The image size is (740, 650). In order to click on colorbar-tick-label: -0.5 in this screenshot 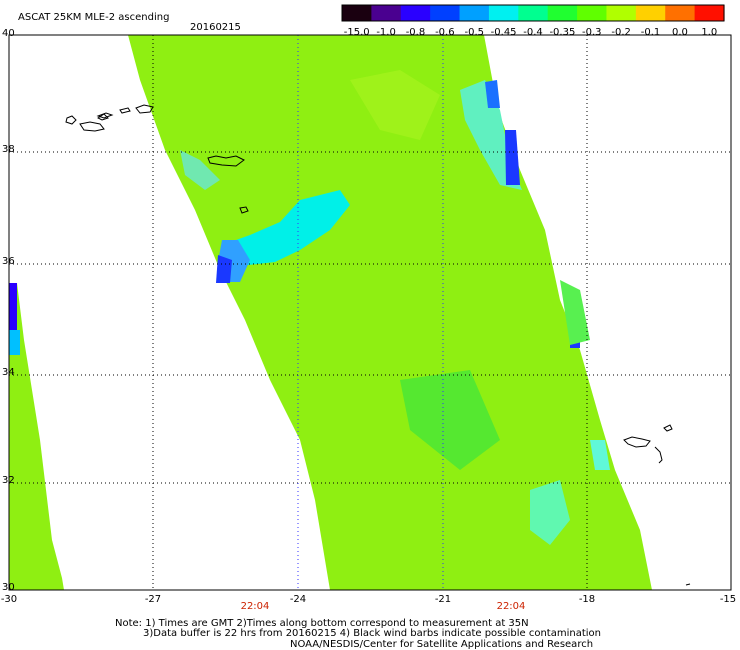, I will do `click(474, 32)`.